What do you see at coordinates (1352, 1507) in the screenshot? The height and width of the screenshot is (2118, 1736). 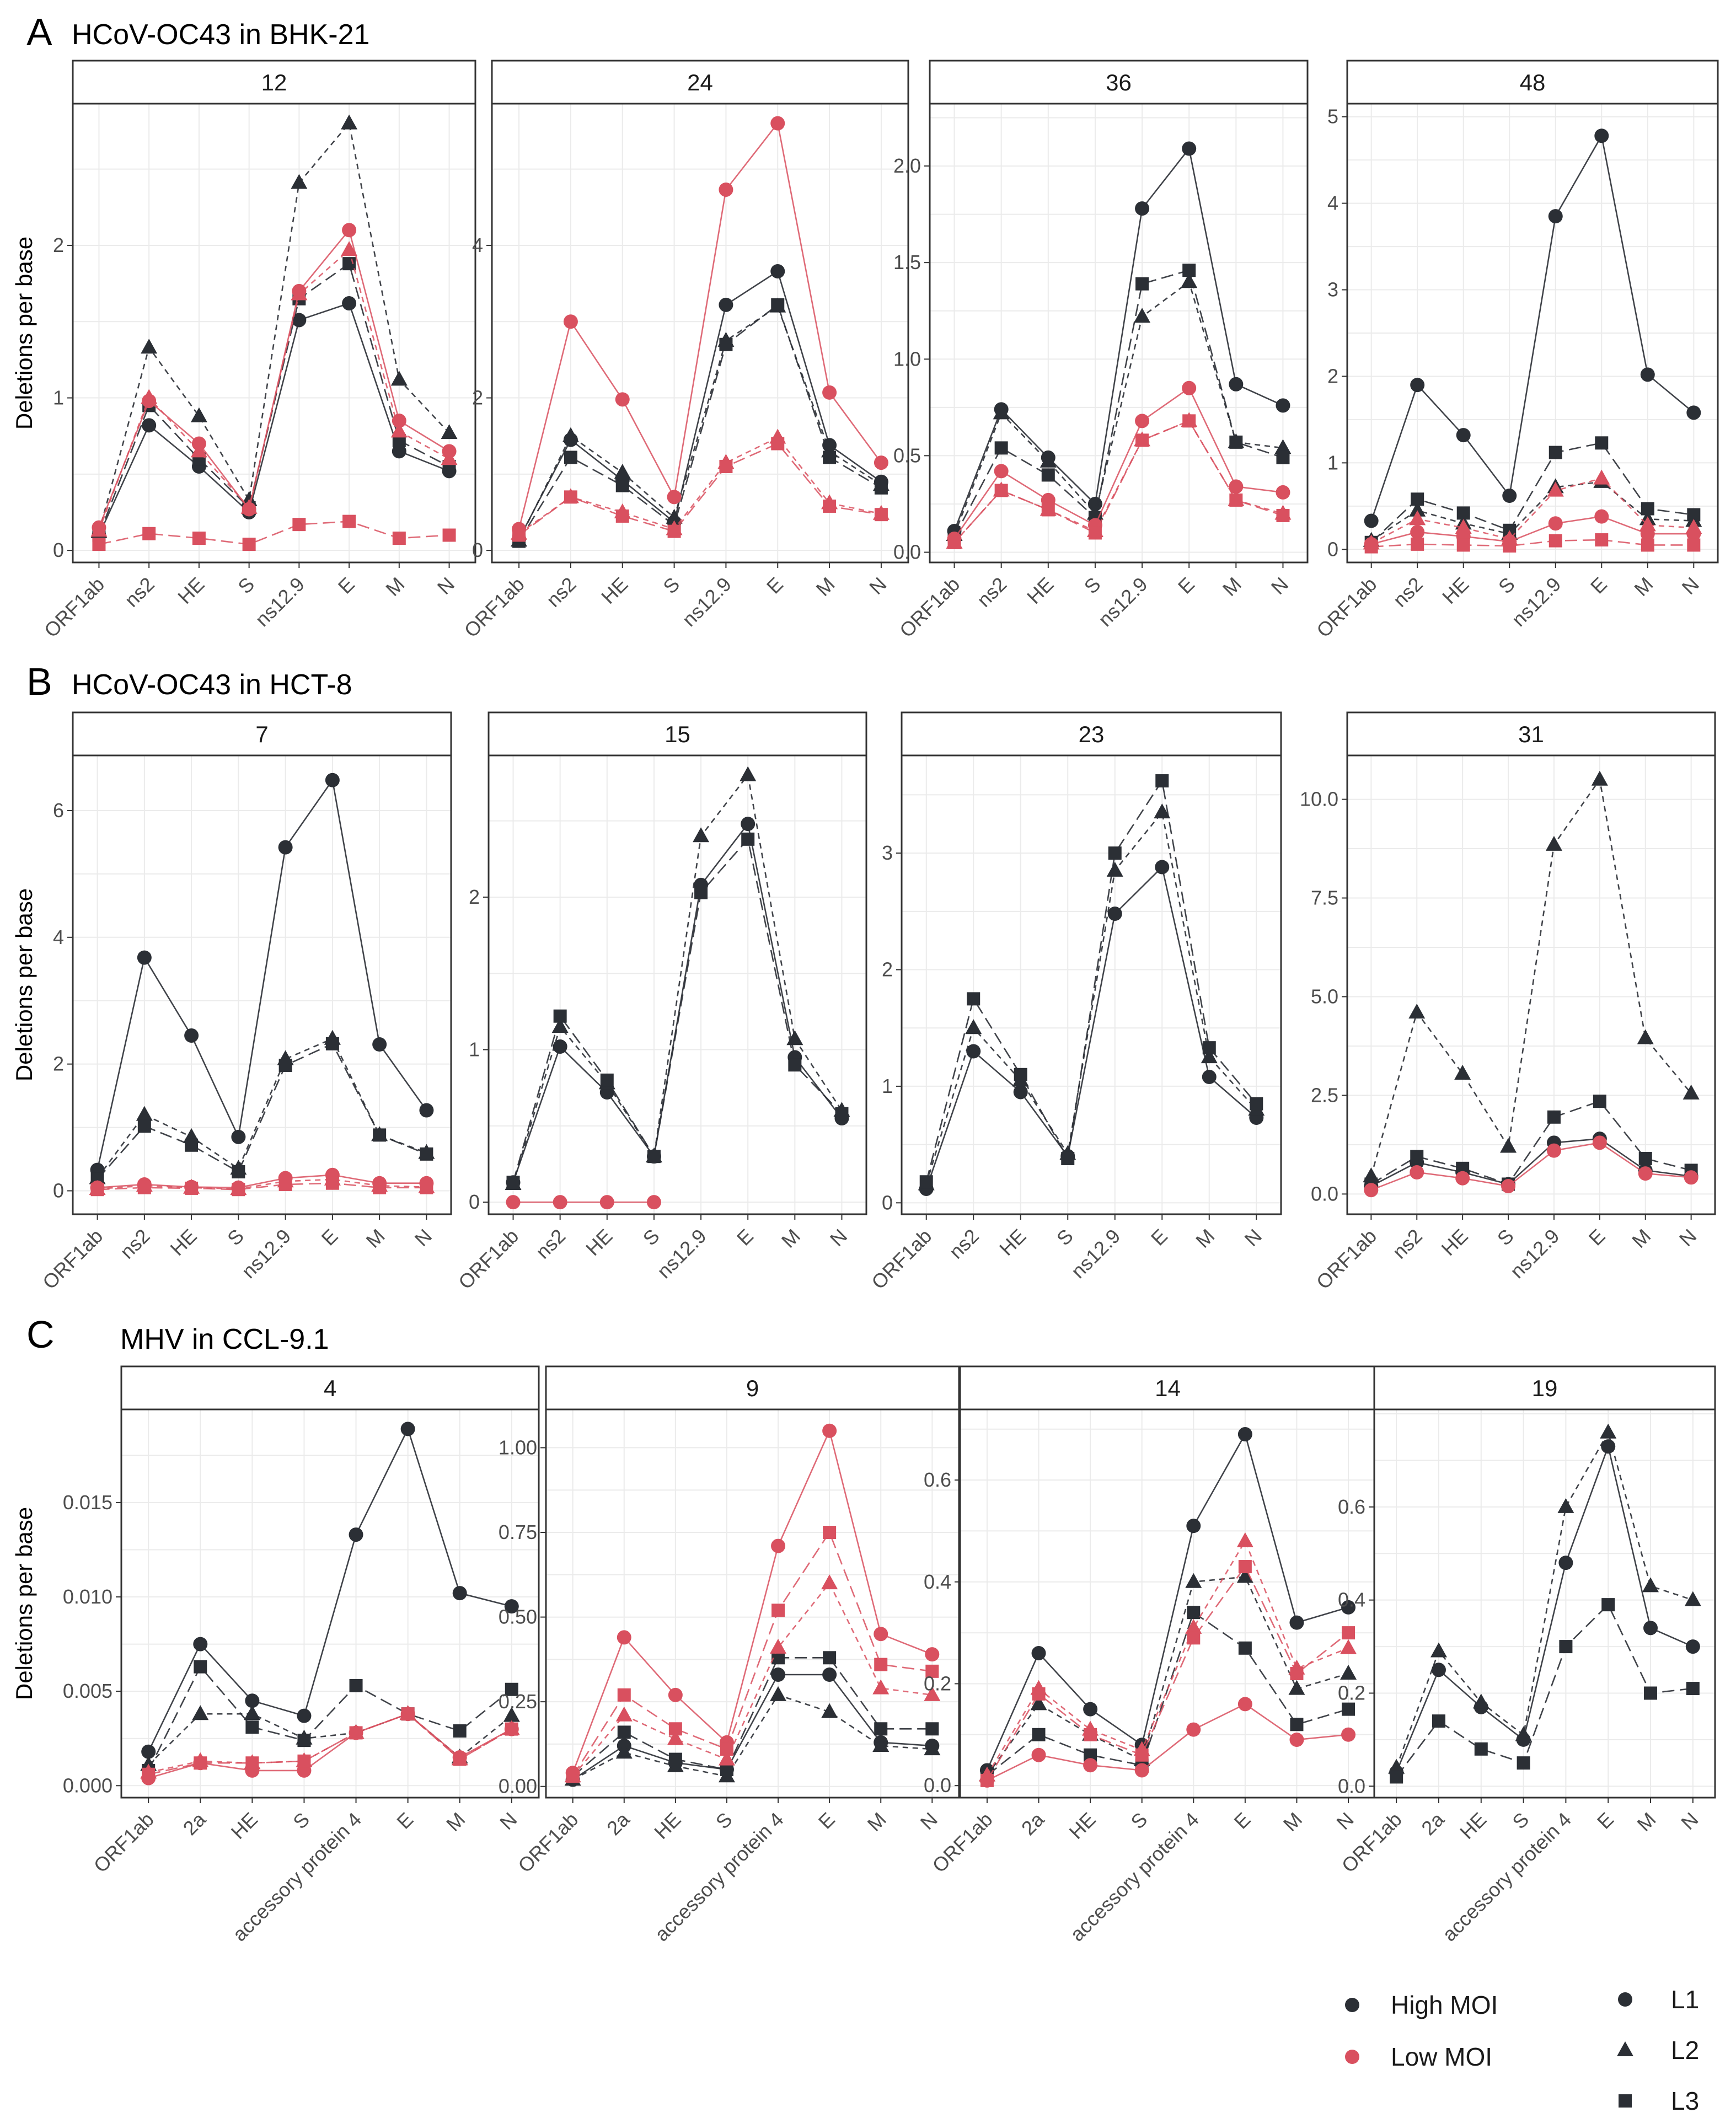 I see `y-tick-label: 0.6` at bounding box center [1352, 1507].